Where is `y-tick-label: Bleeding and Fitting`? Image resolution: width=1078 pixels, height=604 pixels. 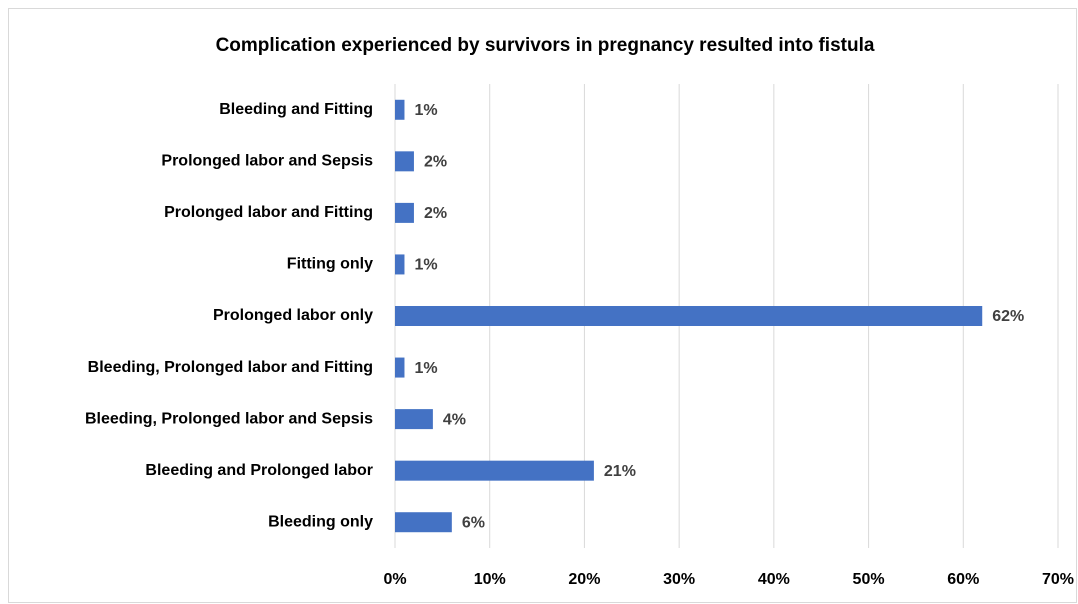
y-tick-label: Bleeding and Fitting is located at coordinates (296, 109).